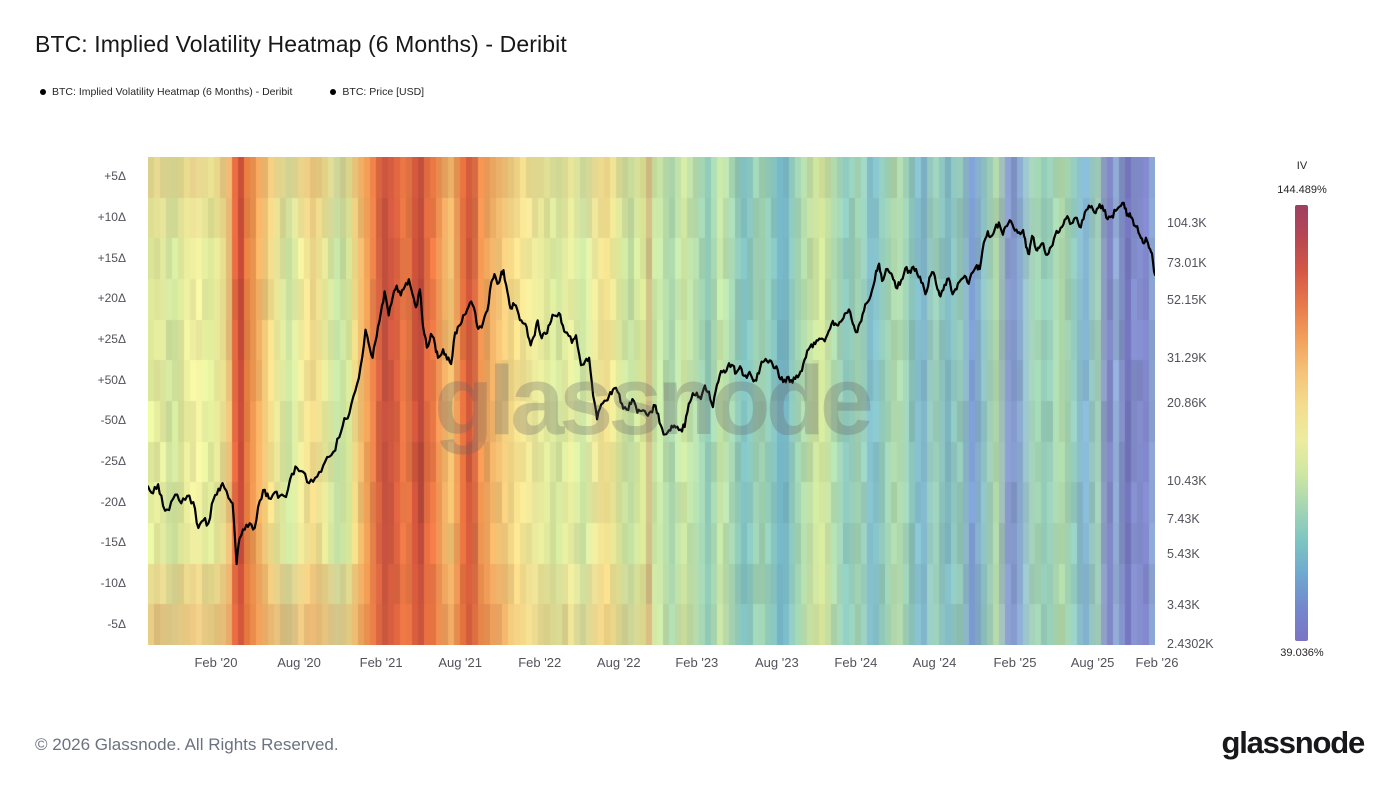  Describe the element at coordinates (115, 176) in the screenshot. I see `y-left-label: +5Δ` at that location.